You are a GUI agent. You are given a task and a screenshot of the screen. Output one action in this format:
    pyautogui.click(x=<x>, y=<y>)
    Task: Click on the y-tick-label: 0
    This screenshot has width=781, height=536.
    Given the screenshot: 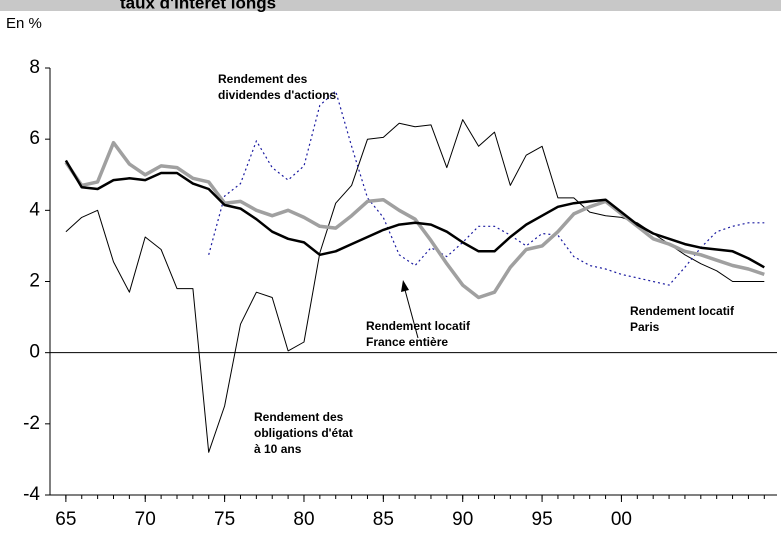 What is the action you would take?
    pyautogui.click(x=34, y=352)
    